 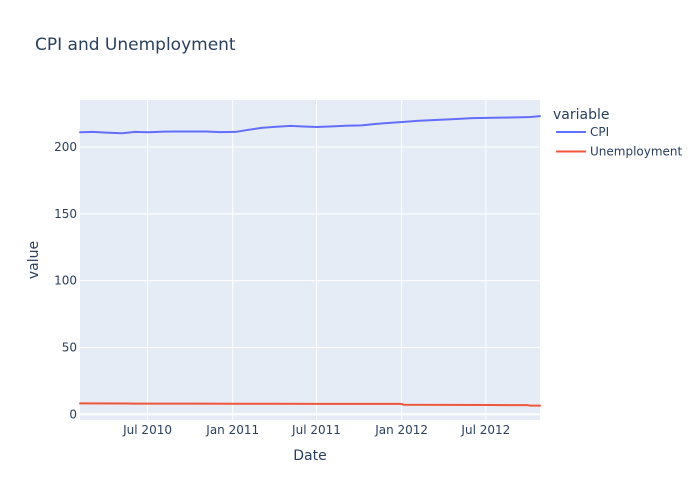 I want to click on legend-item-unemployment: Unemployment, so click(x=619, y=152).